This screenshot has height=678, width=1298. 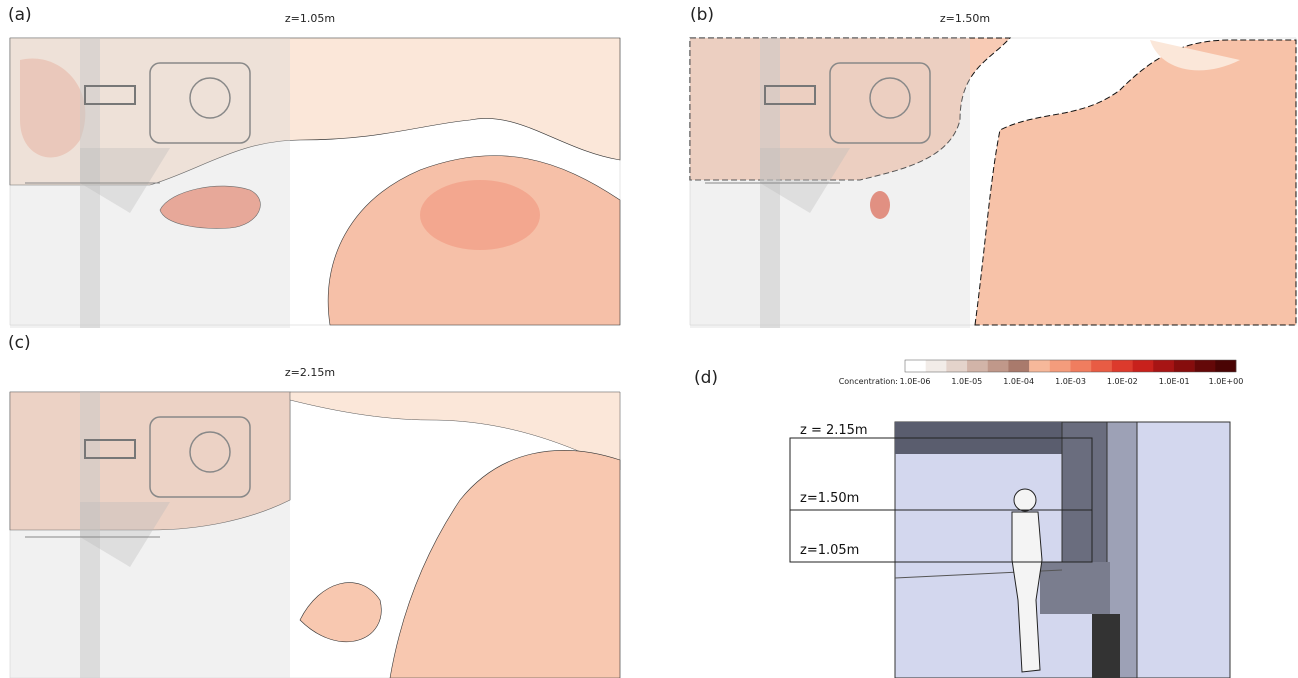 What do you see at coordinates (868, 381) in the screenshot?
I see `colorbar-title: Concentration:` at bounding box center [868, 381].